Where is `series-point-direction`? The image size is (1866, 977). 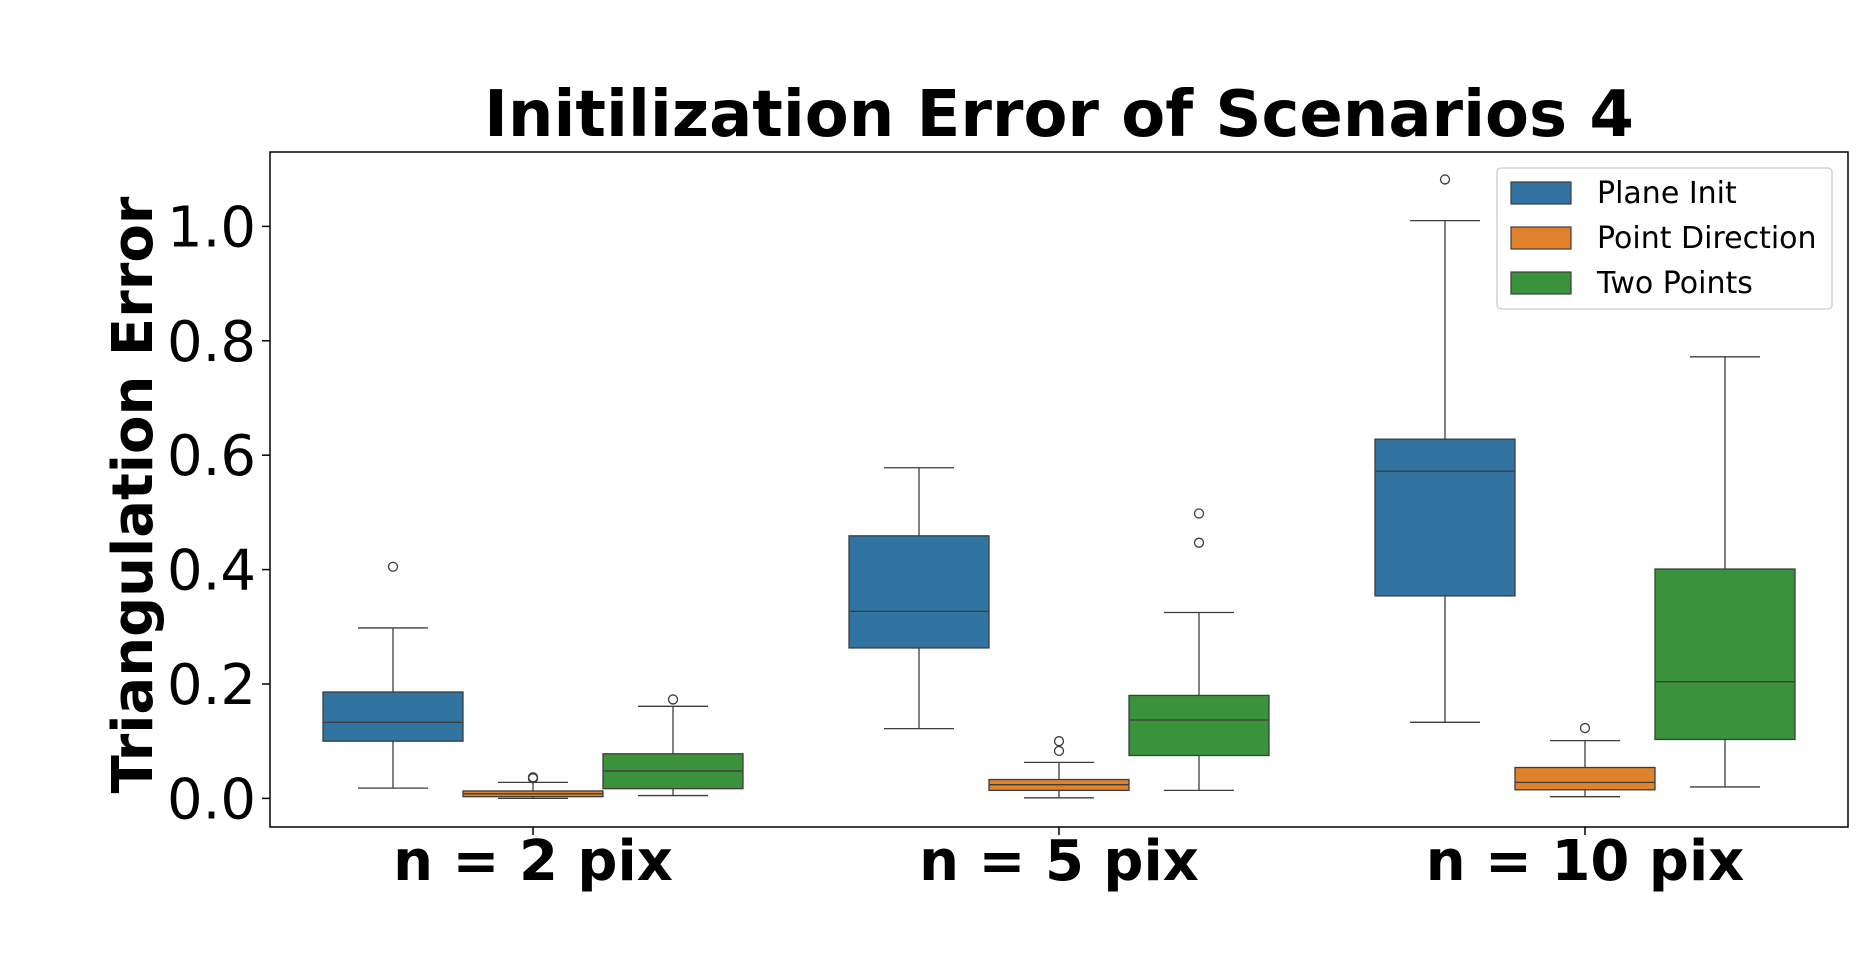 series-point-direction is located at coordinates (1059, 761).